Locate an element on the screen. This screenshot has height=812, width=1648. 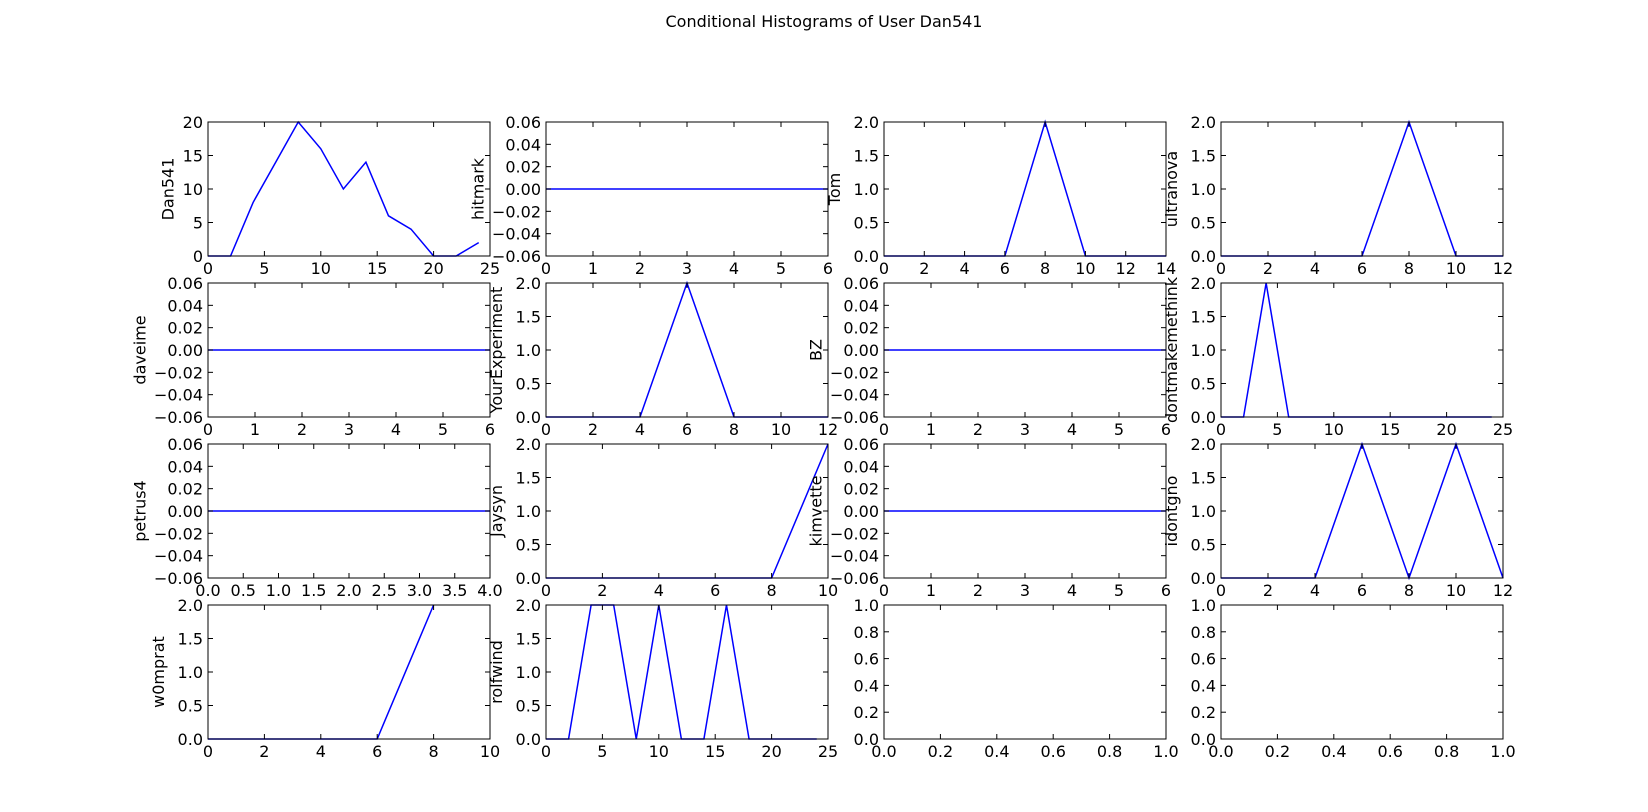
x-tick-label: 14 is located at coordinates (1166, 268).